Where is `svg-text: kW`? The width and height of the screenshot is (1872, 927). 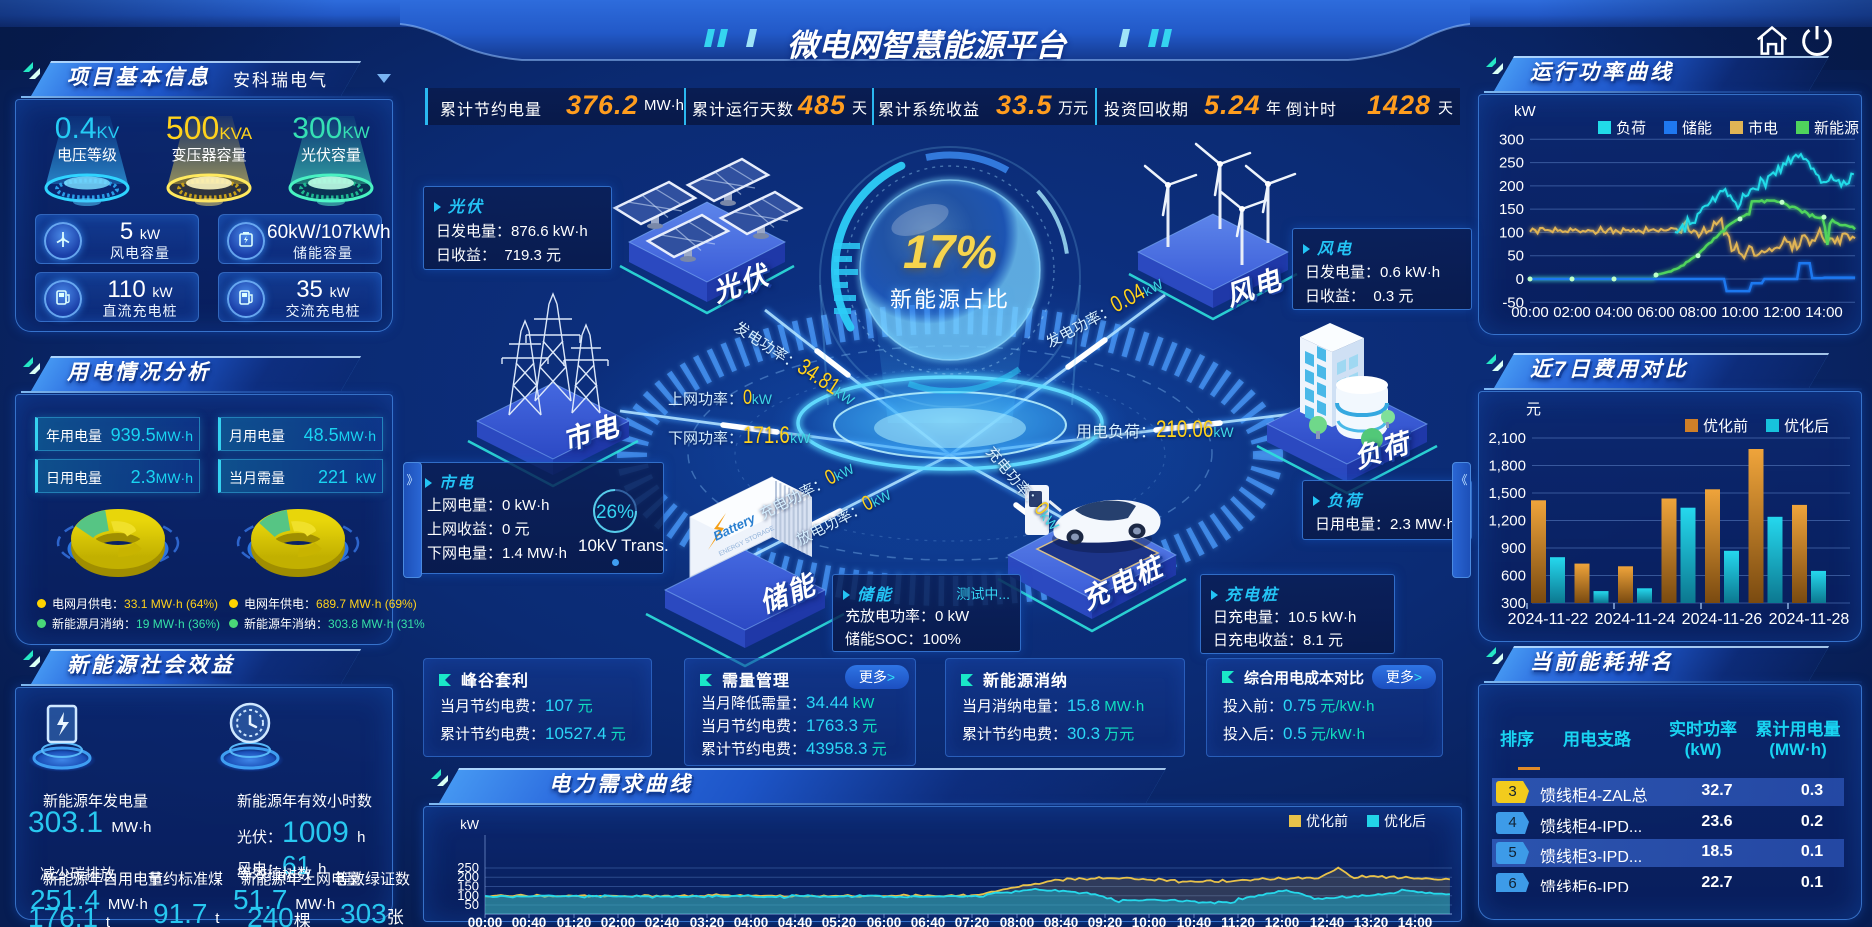 svg-text: kW is located at coordinates (470, 824).